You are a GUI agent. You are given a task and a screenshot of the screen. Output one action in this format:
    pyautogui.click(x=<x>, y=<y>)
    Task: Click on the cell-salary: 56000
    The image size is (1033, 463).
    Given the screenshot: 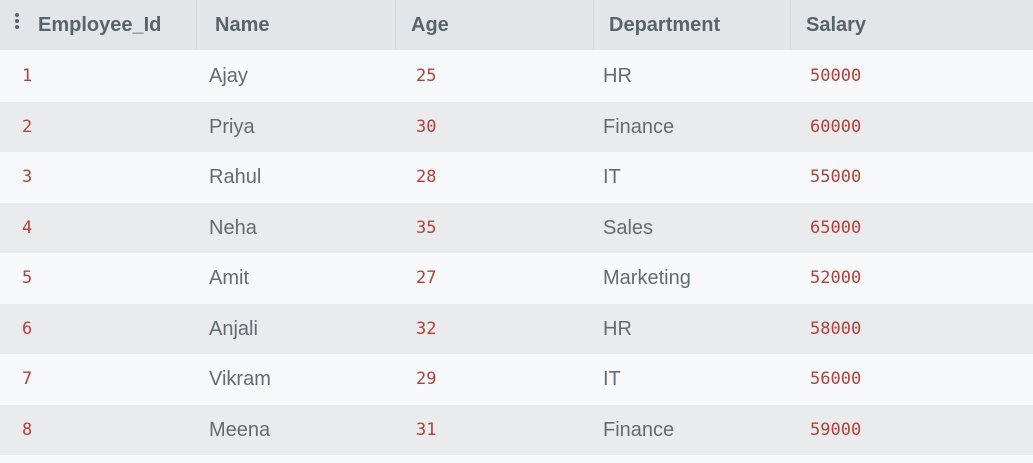 What is the action you would take?
    pyautogui.click(x=836, y=379)
    